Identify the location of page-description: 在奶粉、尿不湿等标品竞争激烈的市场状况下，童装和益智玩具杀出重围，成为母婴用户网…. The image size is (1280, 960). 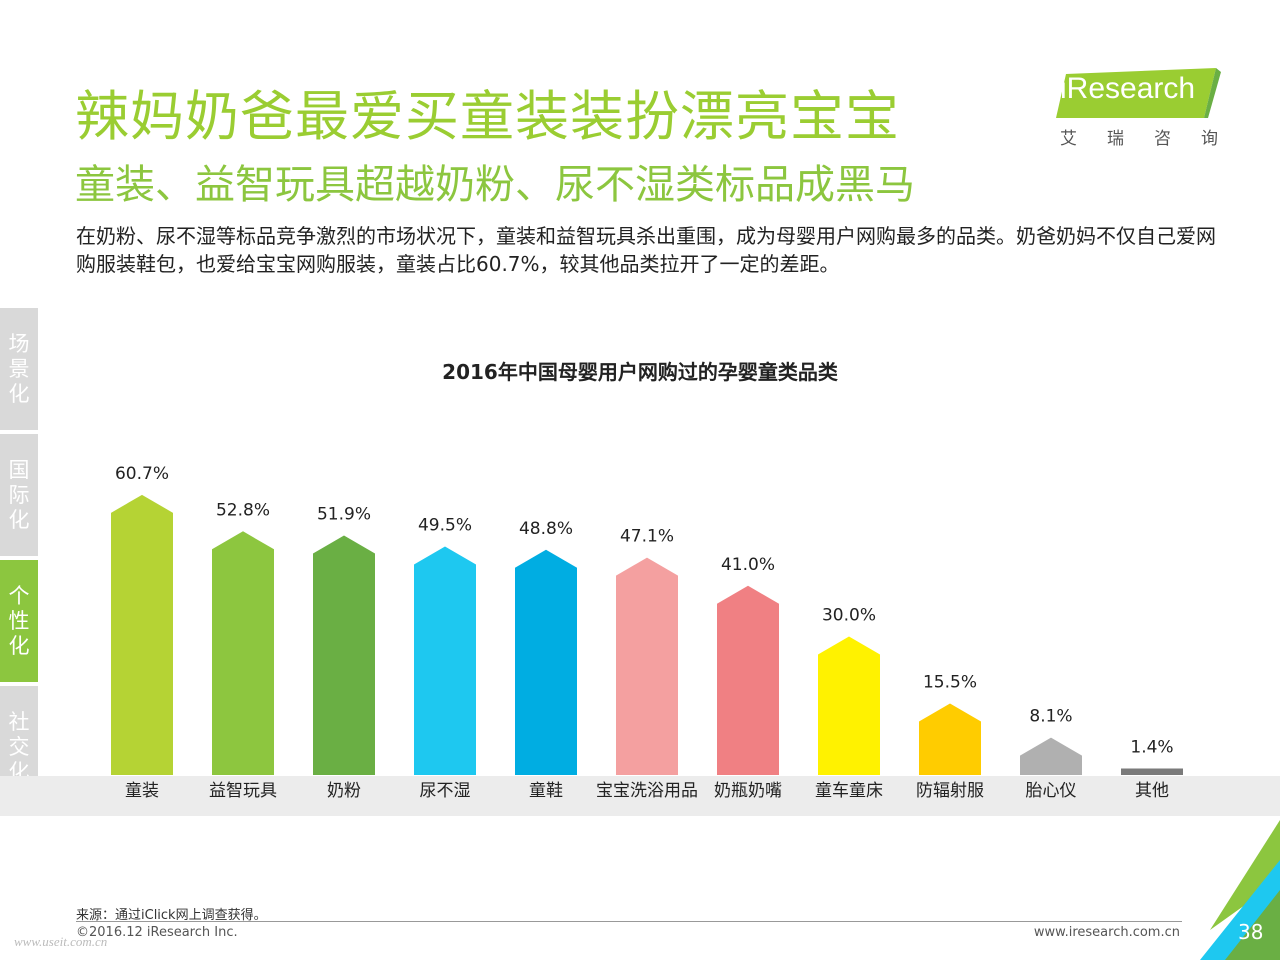
(646, 250).